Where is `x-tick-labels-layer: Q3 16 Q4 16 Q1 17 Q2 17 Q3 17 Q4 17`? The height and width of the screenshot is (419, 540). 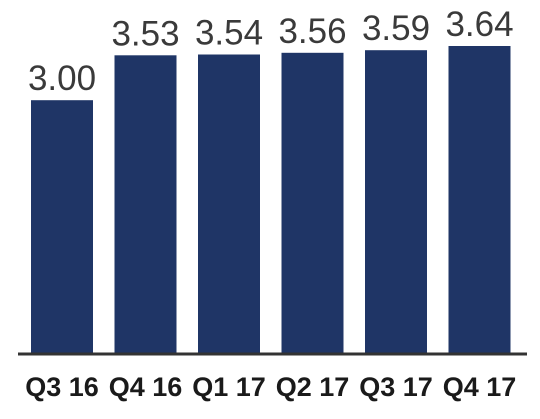 x-tick-labels-layer: Q3 16 Q4 16 Q1 17 Q2 17 Q3 17 Q4 17 is located at coordinates (270, 387).